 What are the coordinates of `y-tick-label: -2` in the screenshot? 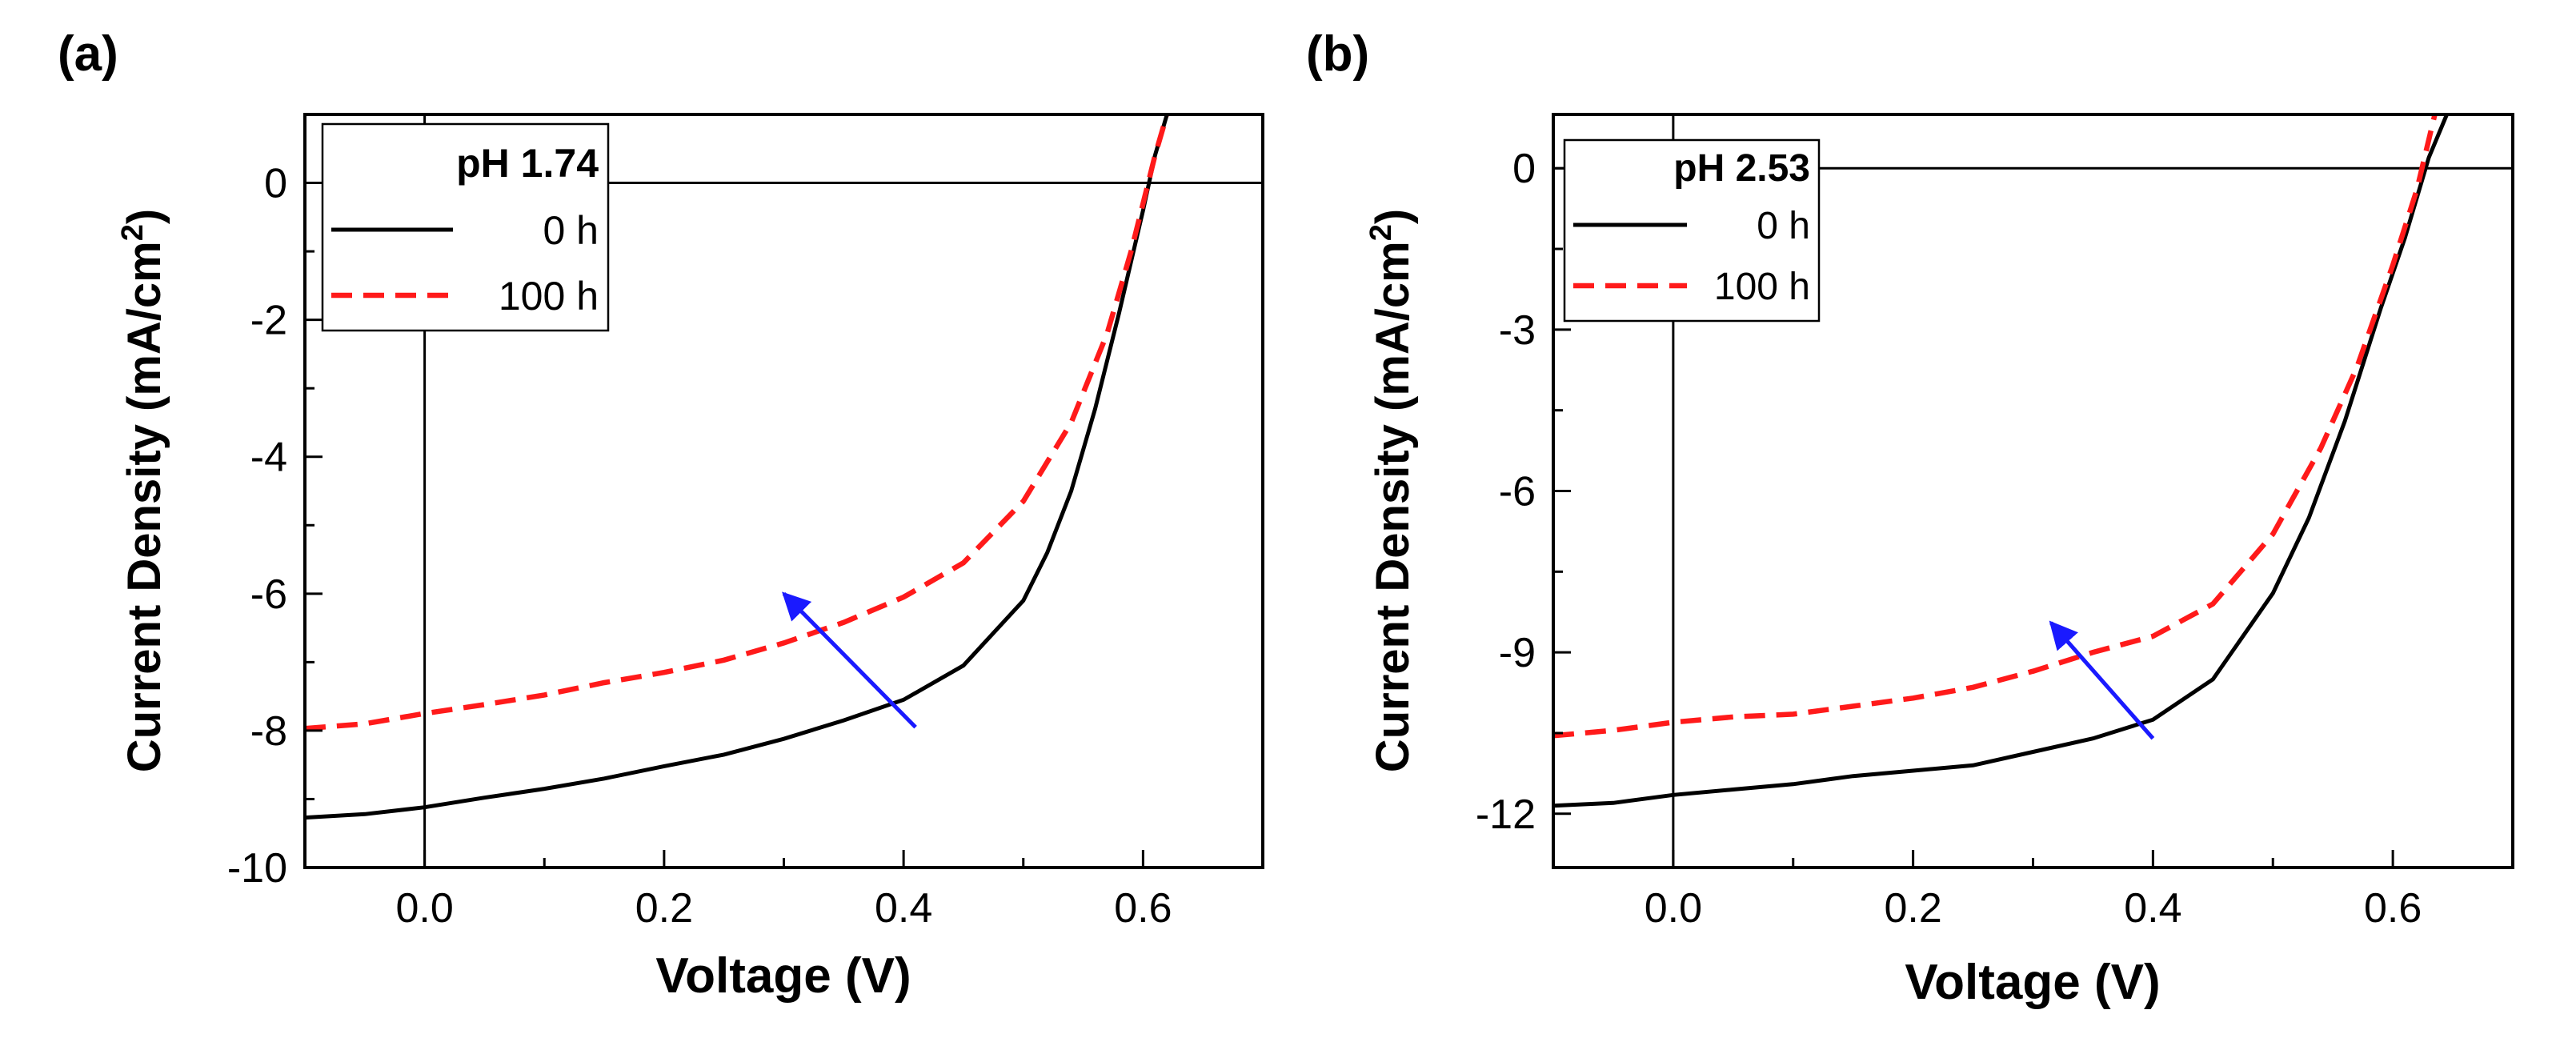 It's located at (268, 321).